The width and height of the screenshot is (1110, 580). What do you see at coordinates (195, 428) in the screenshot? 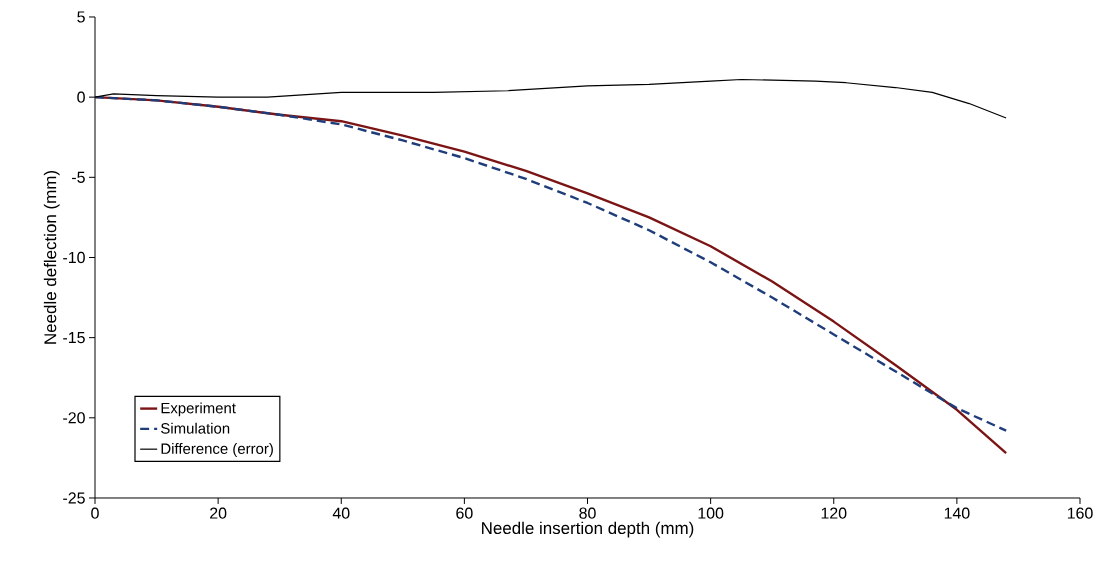
I see `legend-label: Simulation` at bounding box center [195, 428].